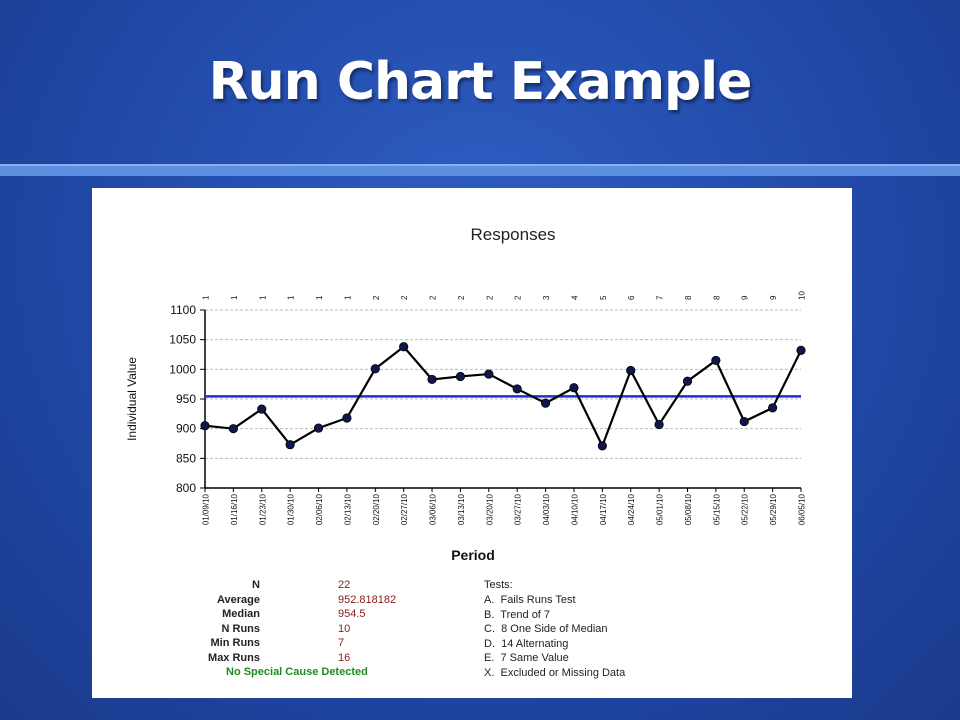  I want to click on x-tick-label: 01/09/10, so click(206, 509).